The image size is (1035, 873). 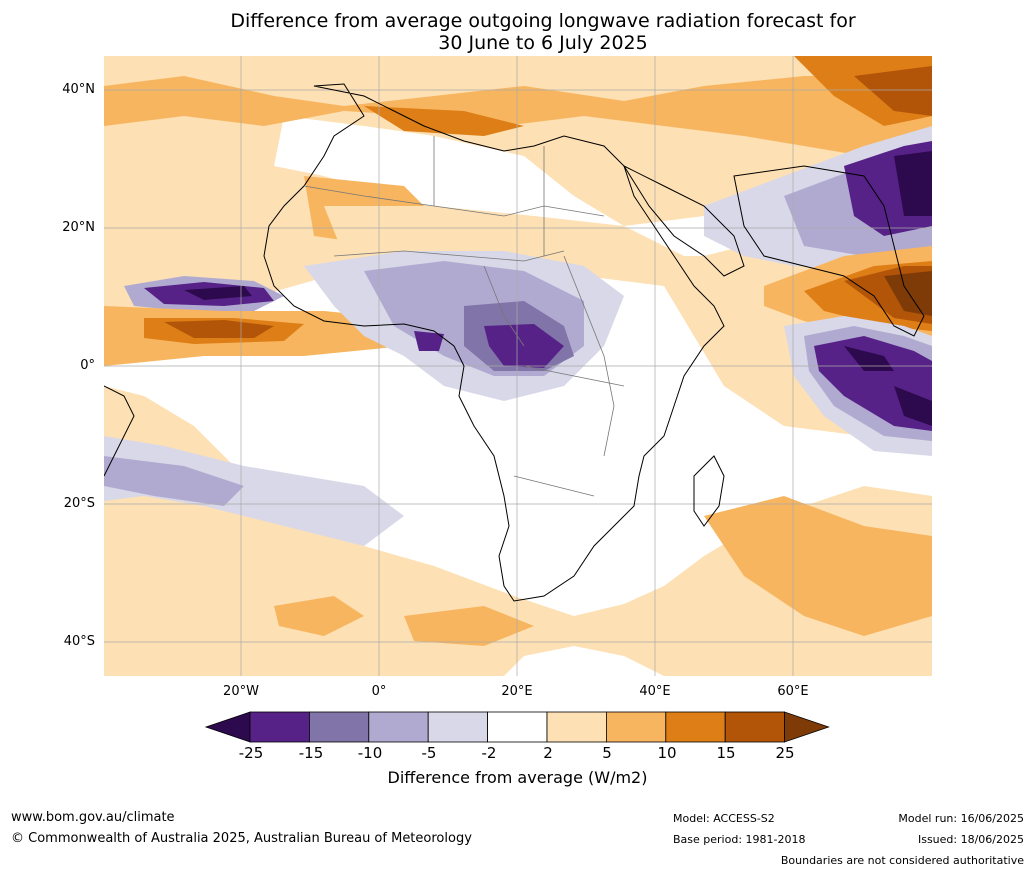 What do you see at coordinates (961, 818) in the screenshot?
I see `model-run-text: Model run: 16/06/2025` at bounding box center [961, 818].